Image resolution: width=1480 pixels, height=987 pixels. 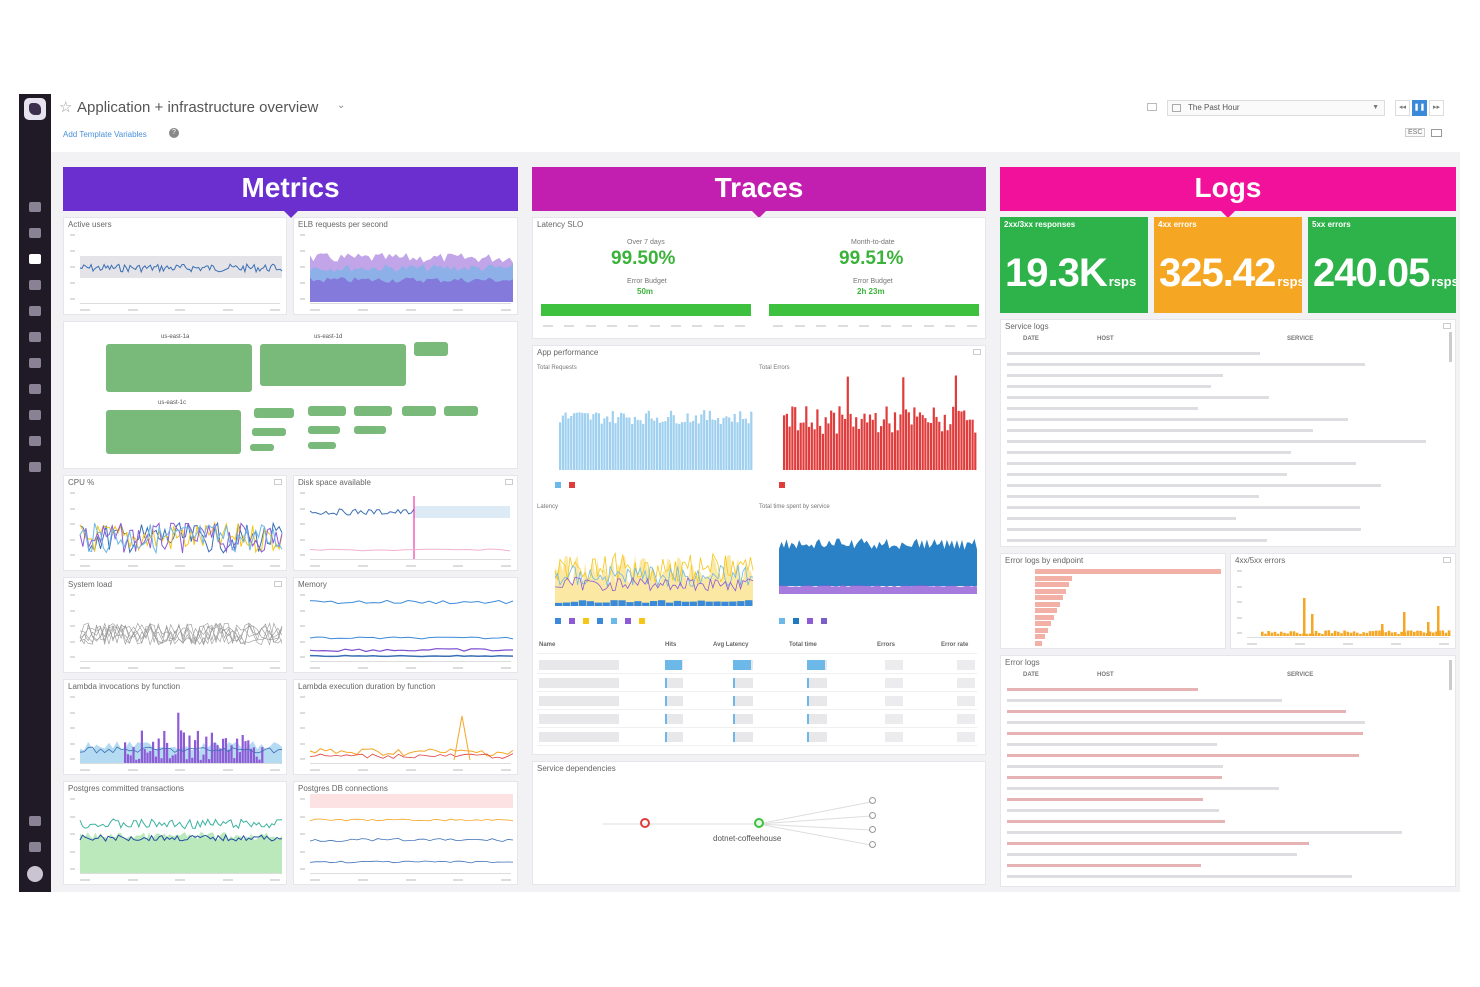 What do you see at coordinates (405, 833) in the screenshot?
I see `postgres-connections-widget: Postgres DB connections` at bounding box center [405, 833].